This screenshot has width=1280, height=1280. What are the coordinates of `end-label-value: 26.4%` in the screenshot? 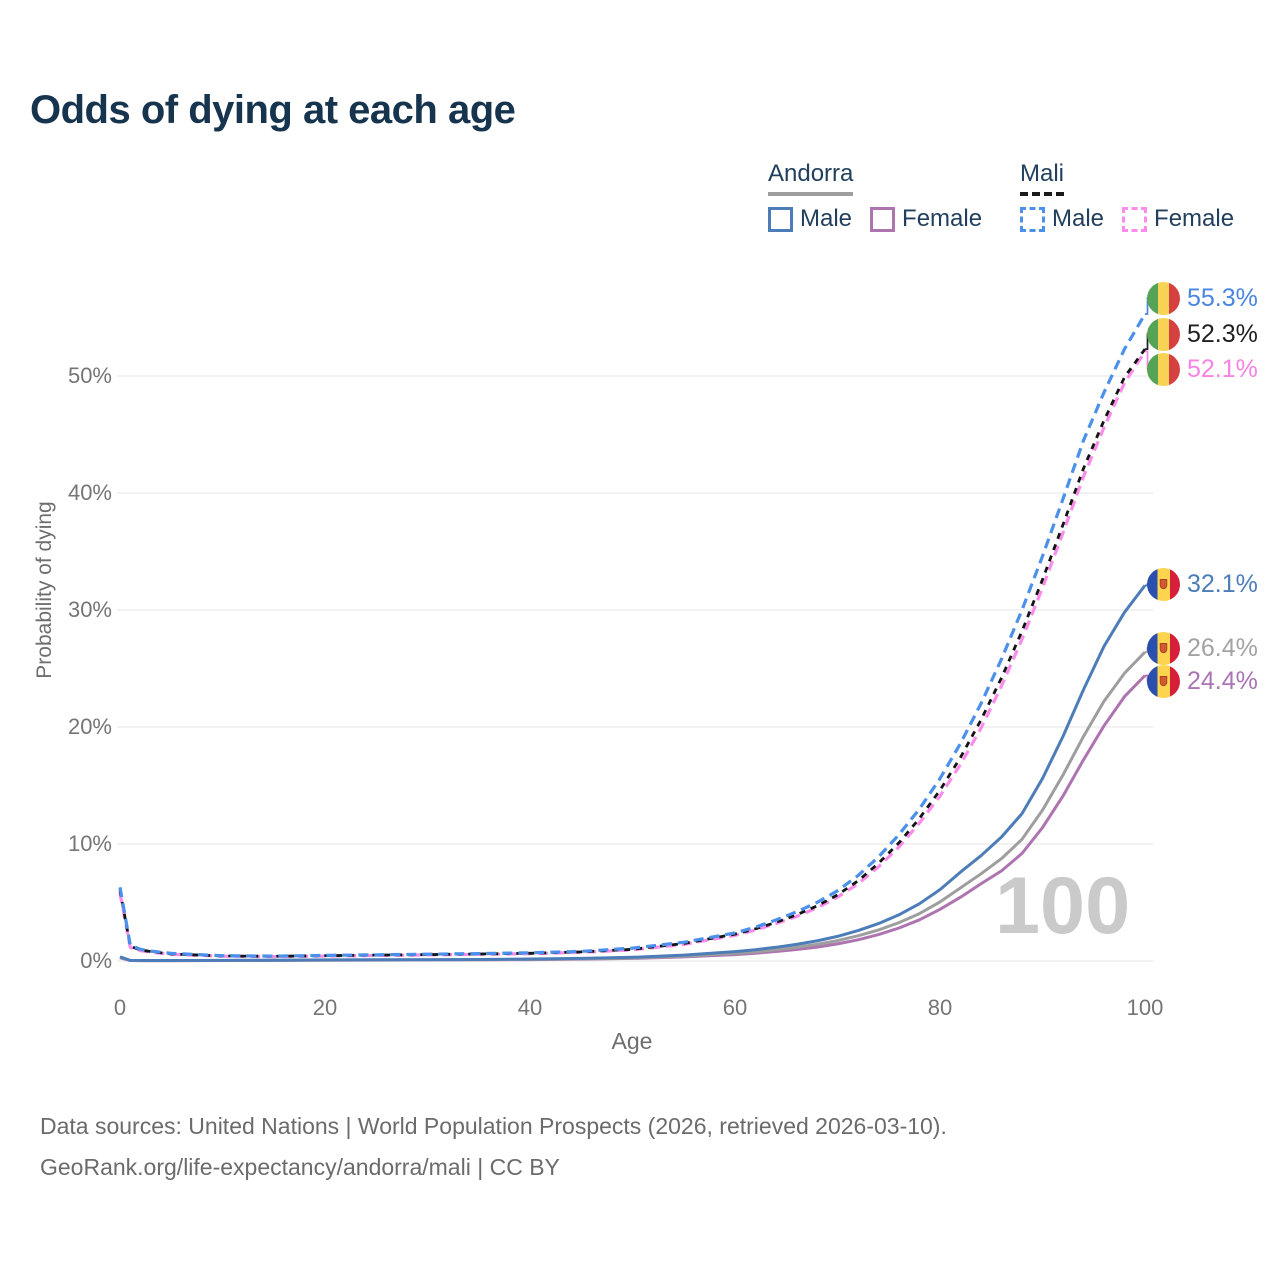 It's located at (1222, 647).